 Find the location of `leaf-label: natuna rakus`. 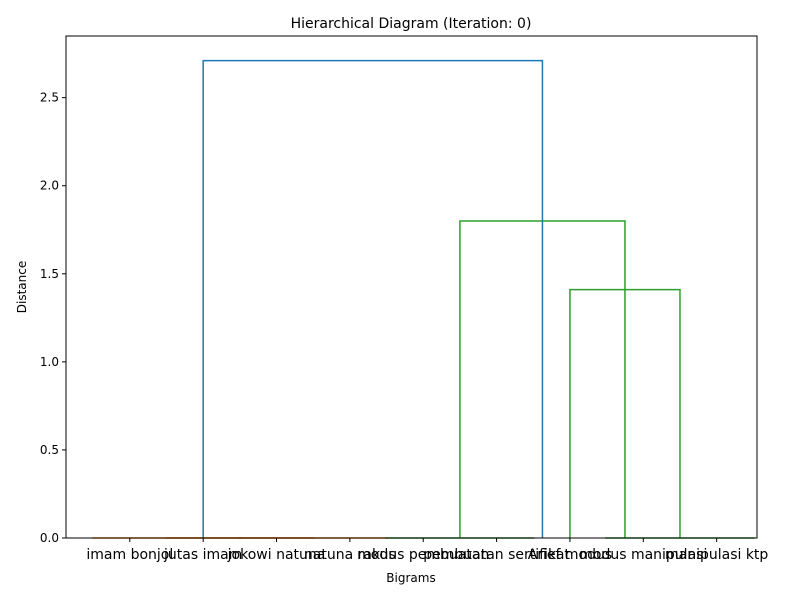

leaf-label: natuna rakus is located at coordinates (350, 555).